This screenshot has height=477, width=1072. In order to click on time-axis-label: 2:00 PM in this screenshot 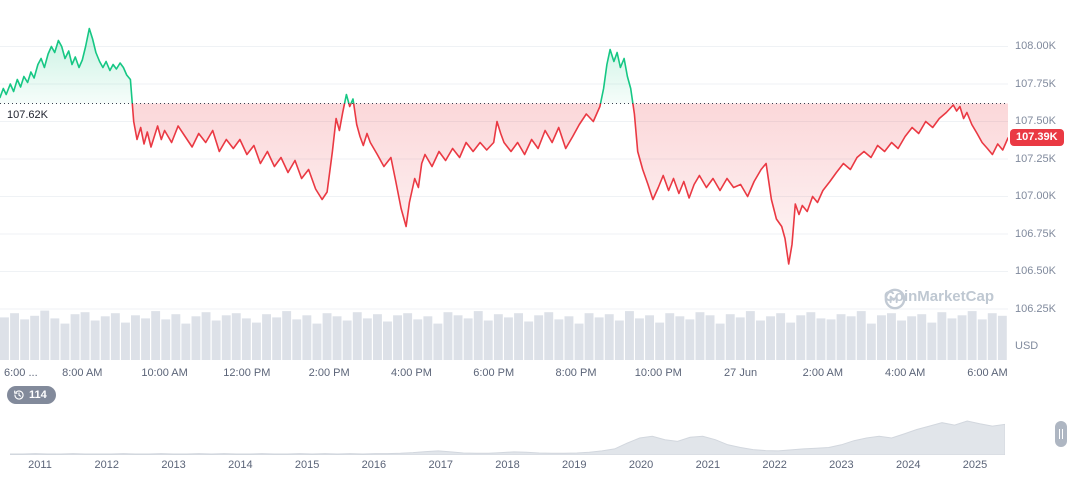, I will do `click(329, 373)`.